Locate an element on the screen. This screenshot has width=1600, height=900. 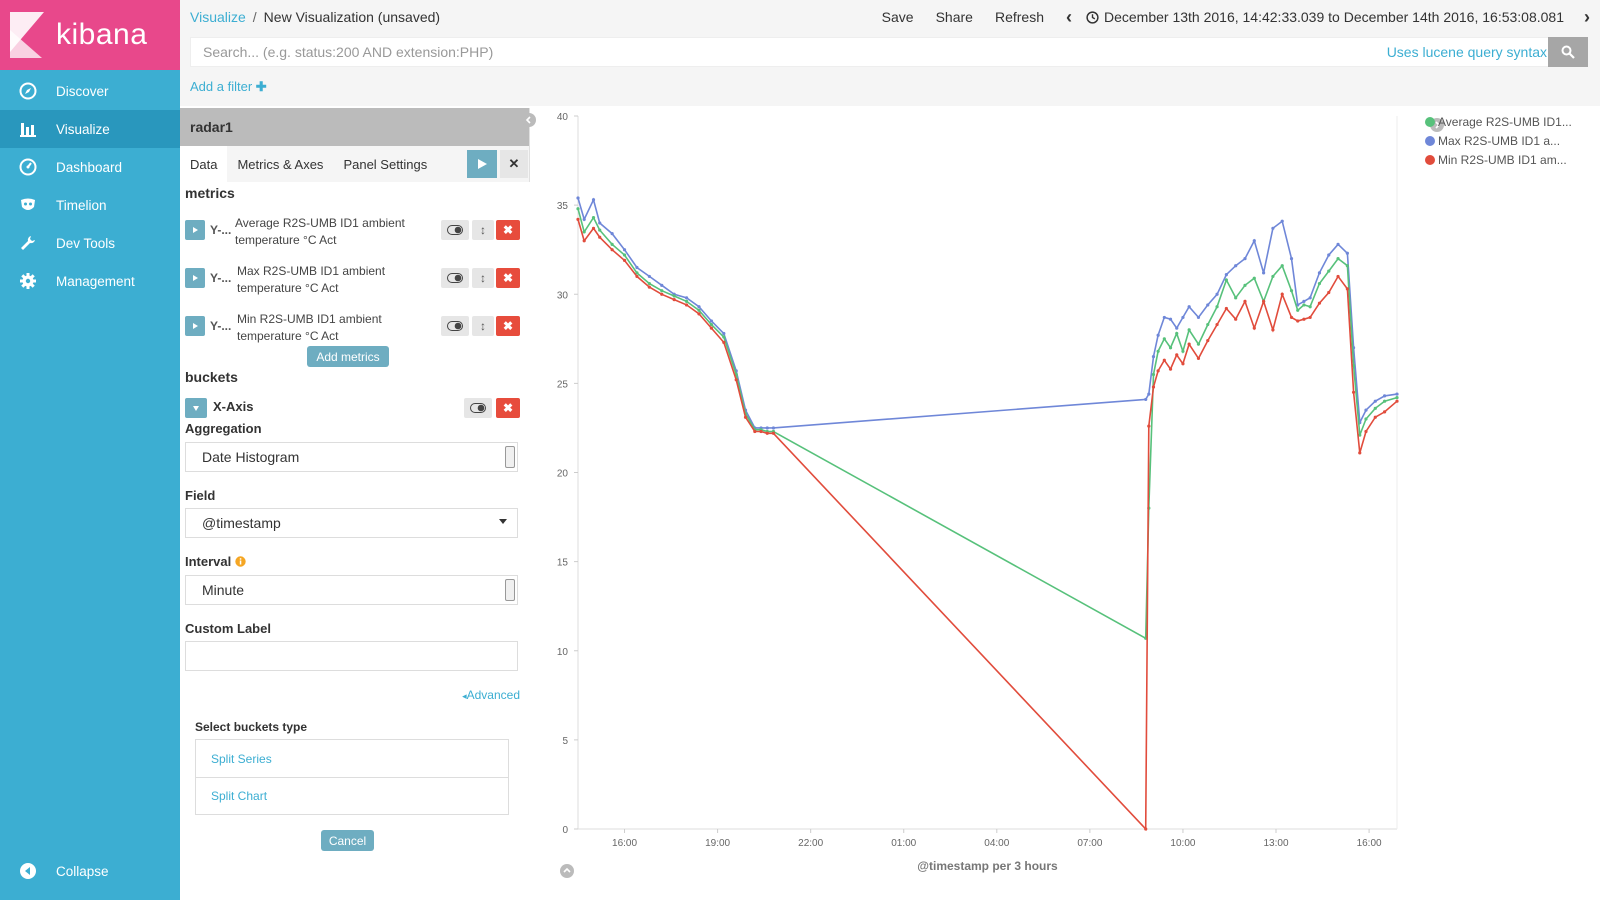
apply-changes-button is located at coordinates (482, 164).